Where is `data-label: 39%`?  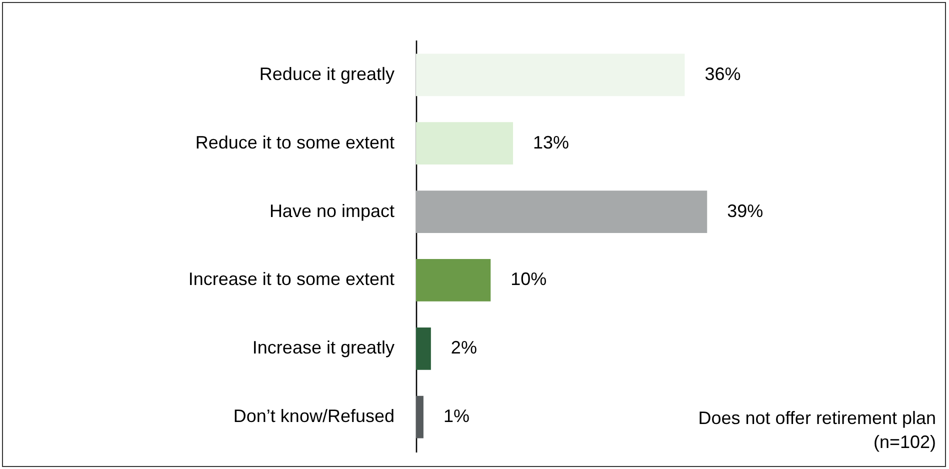
data-label: 39% is located at coordinates (745, 210).